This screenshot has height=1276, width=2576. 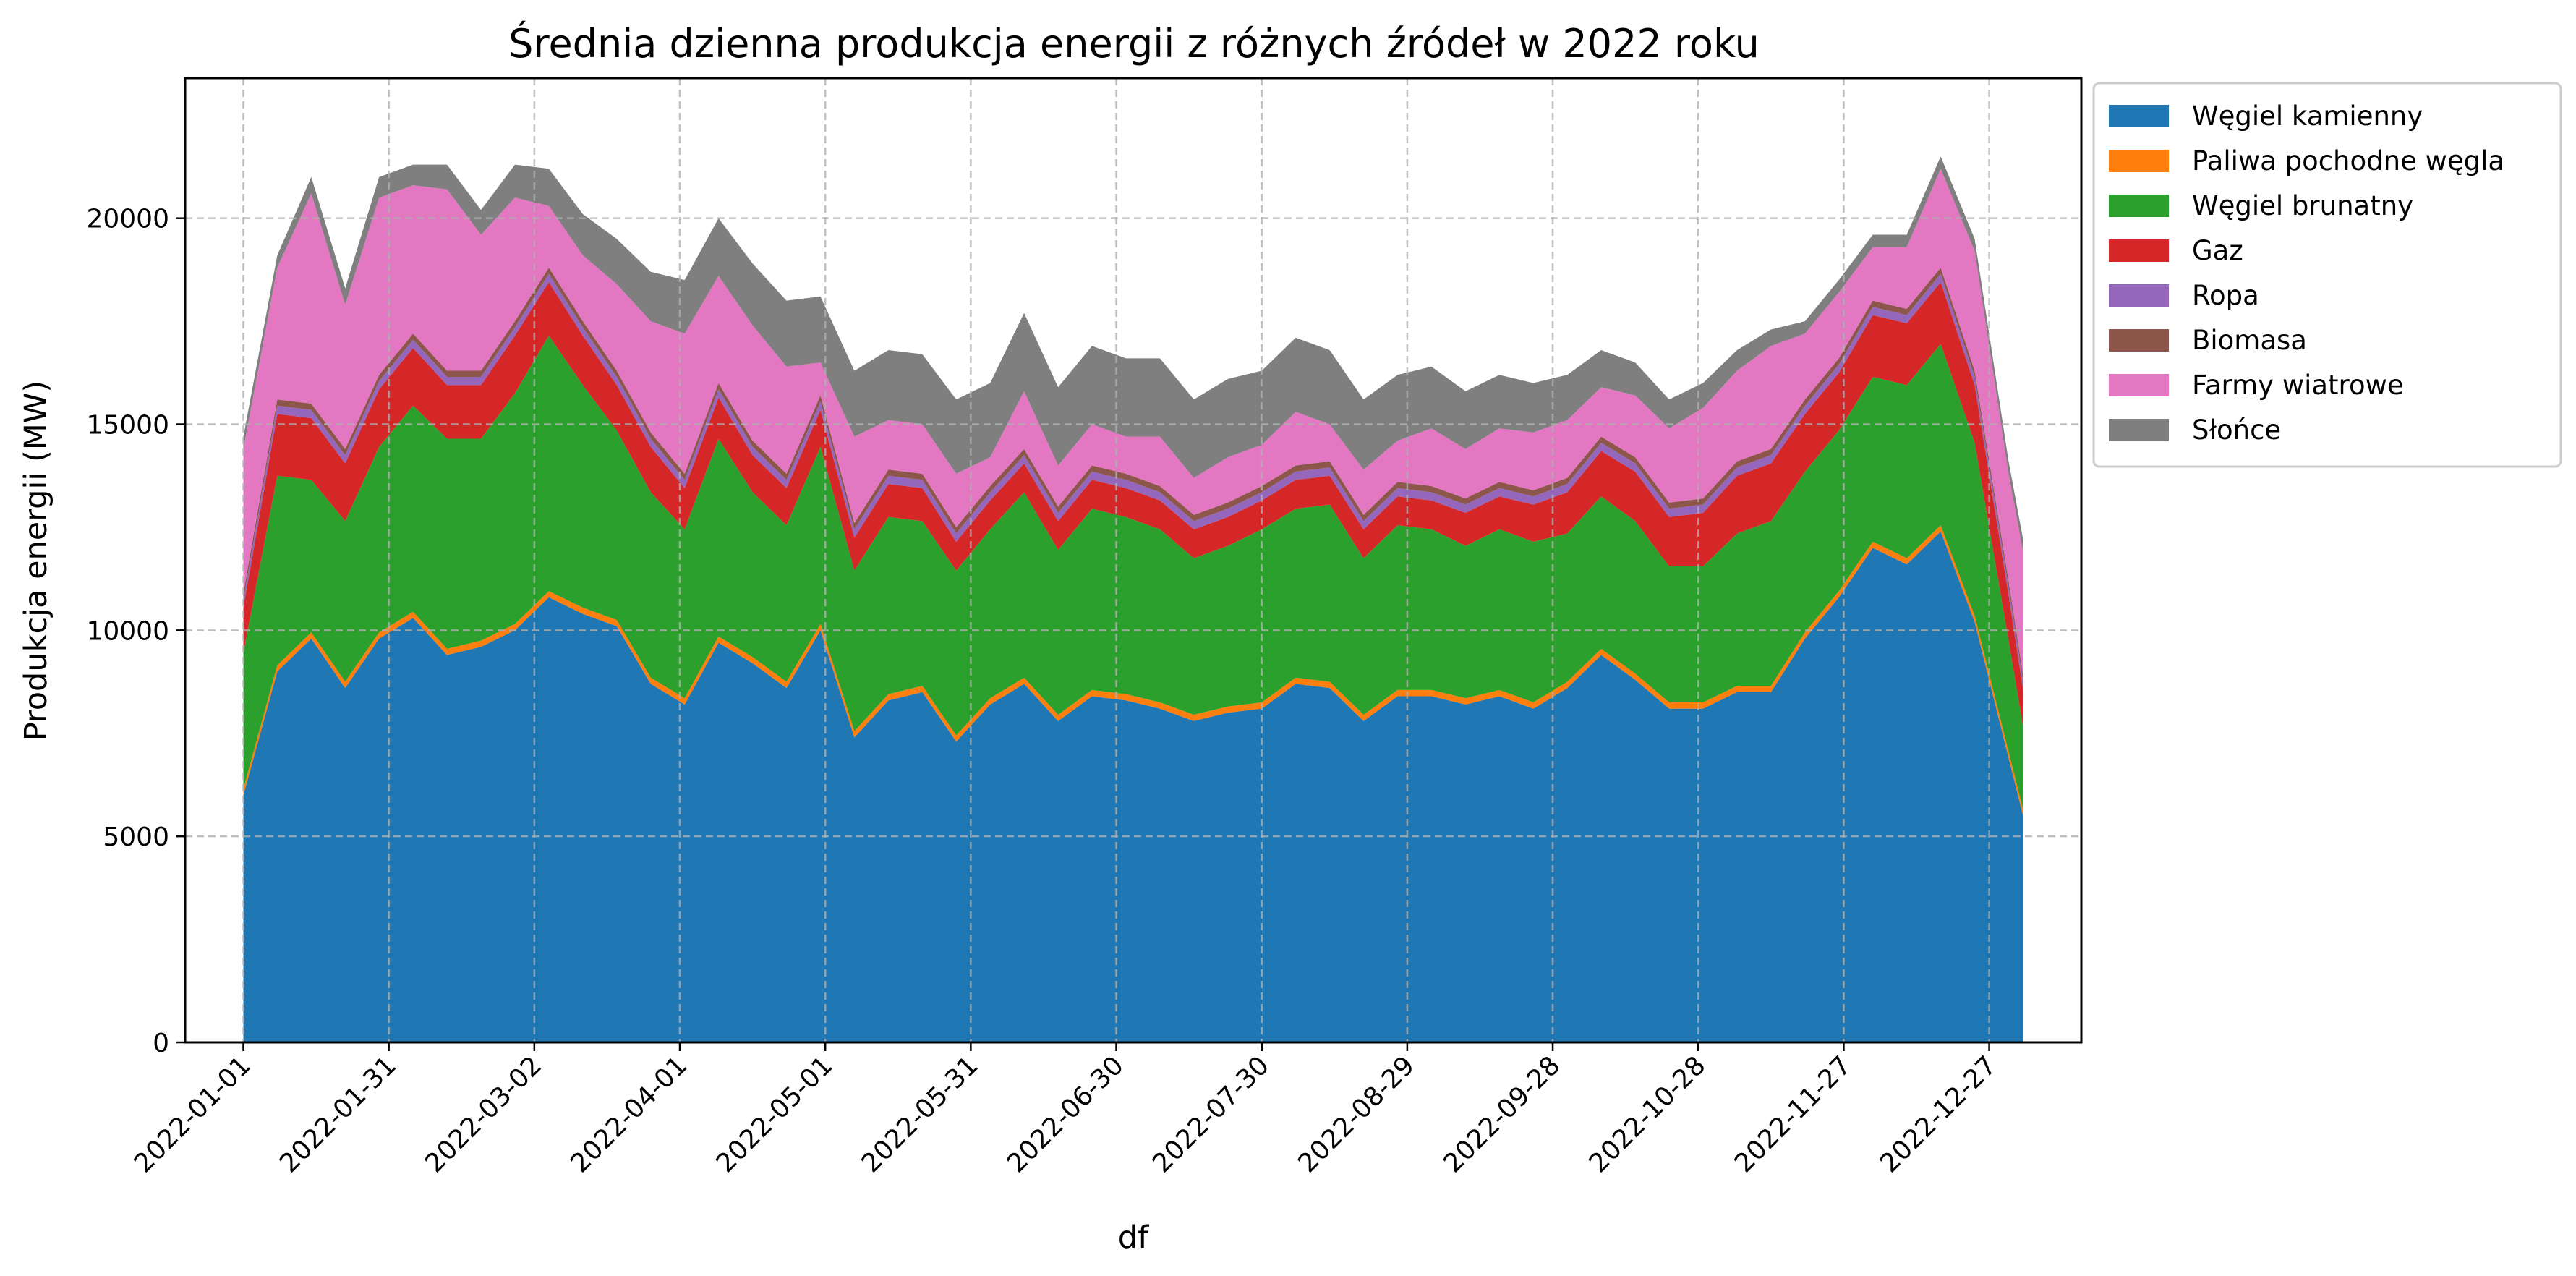 I want to click on legend-label: Farmy wiatrowe, so click(x=2298, y=385).